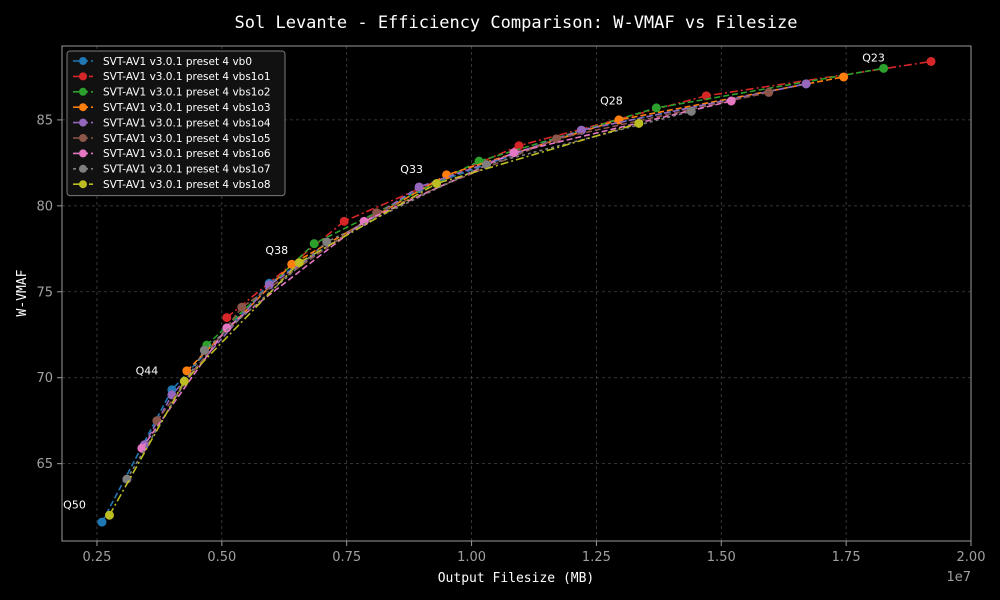 Image resolution: width=1000 pixels, height=600 pixels. I want to click on legend-label: SVT-AV1 v3.0.1 preset 4 vbs1o3, so click(187, 108).